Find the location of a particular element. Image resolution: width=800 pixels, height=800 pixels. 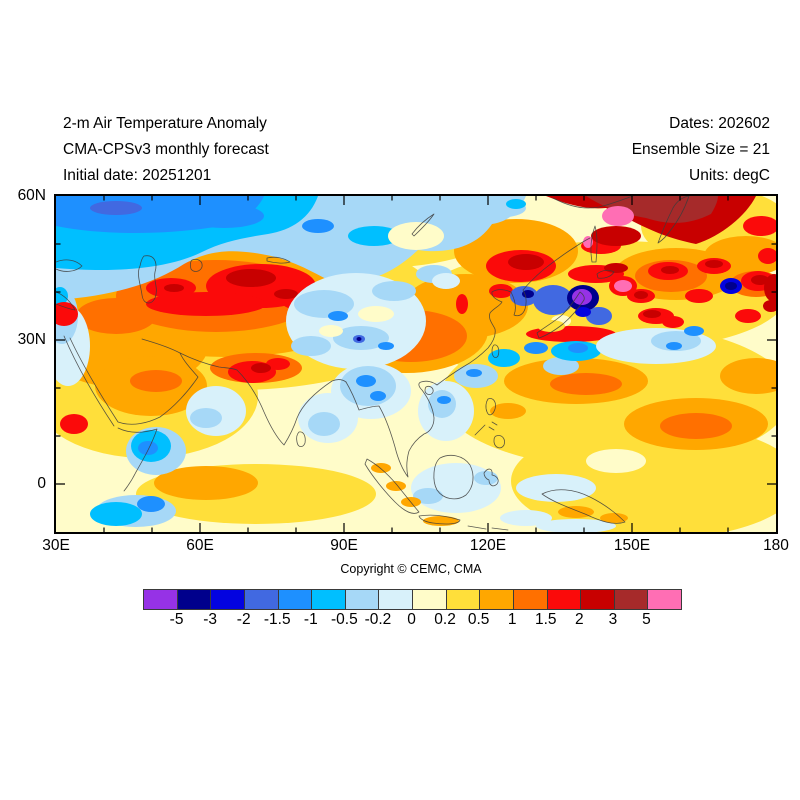

colorbar-tick-label: 0.5 is located at coordinates (478, 619).